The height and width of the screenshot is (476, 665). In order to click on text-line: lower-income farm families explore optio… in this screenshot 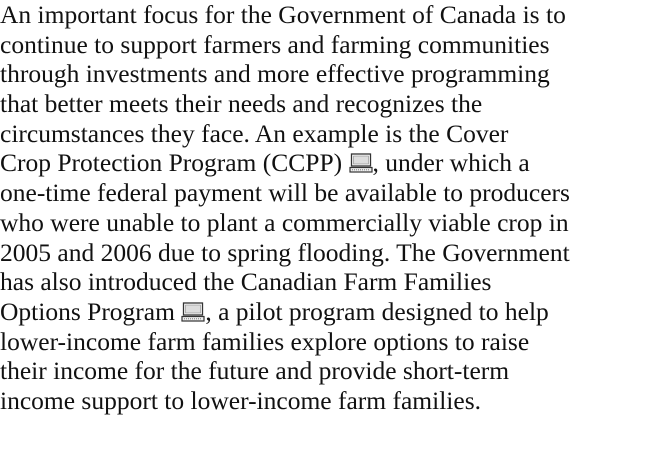, I will do `click(332, 342)`.